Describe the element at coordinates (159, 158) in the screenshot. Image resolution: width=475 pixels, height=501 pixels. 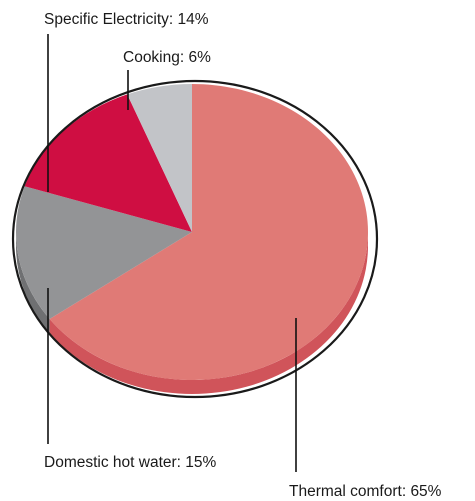
I see `slice-cooking` at that location.